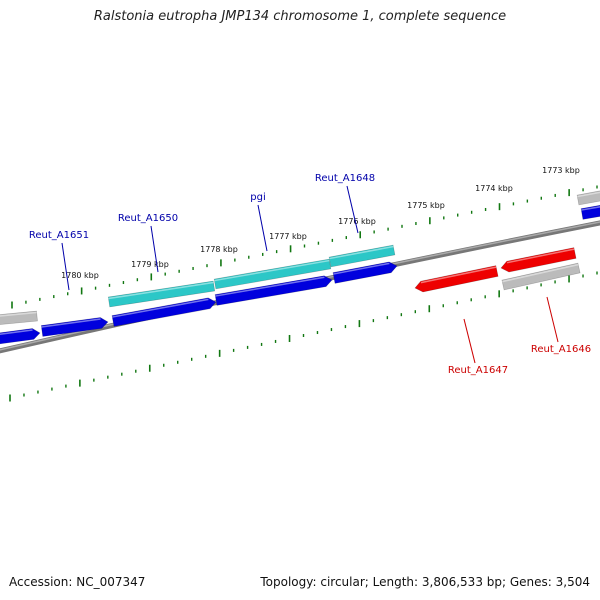  I want to click on gene-arrow-pgi, so click(273, 290).